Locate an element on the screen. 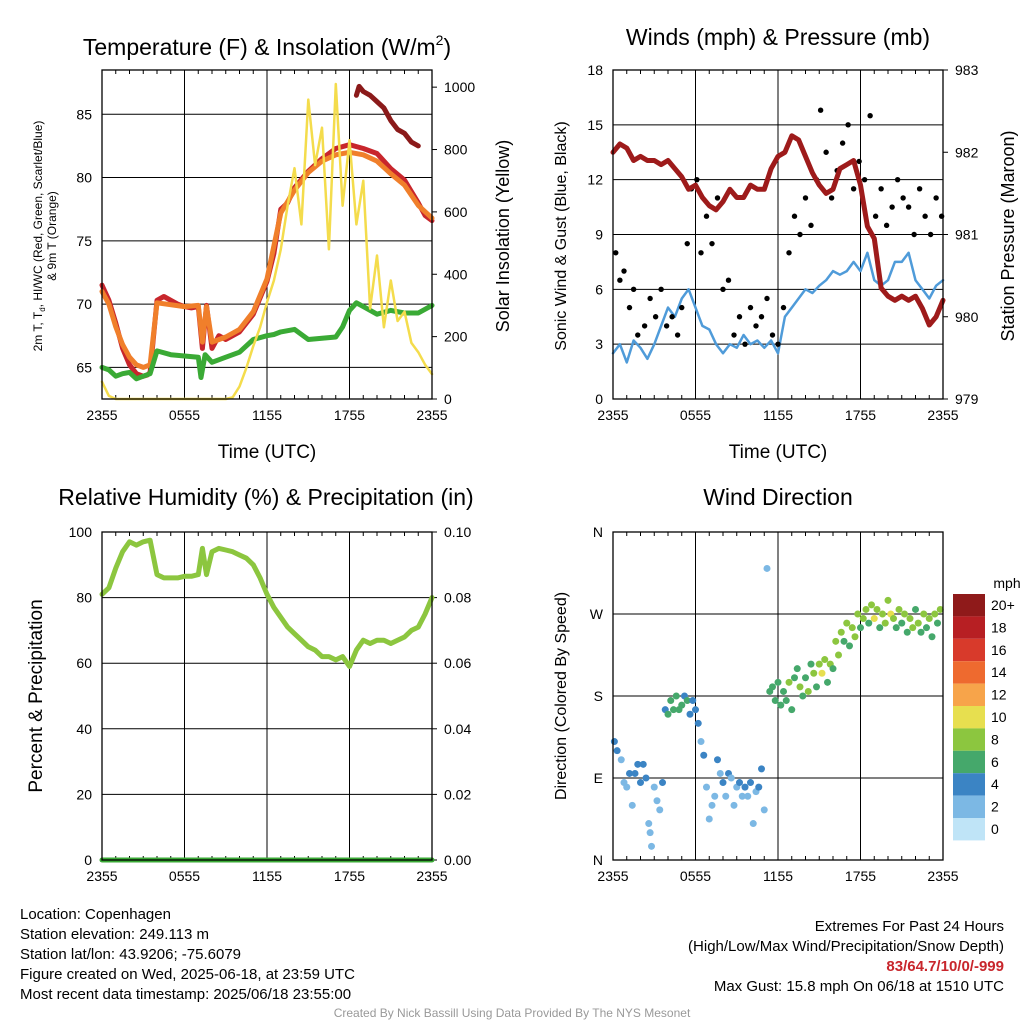  temp-x-tick-label: 1155 is located at coordinates (267, 415).